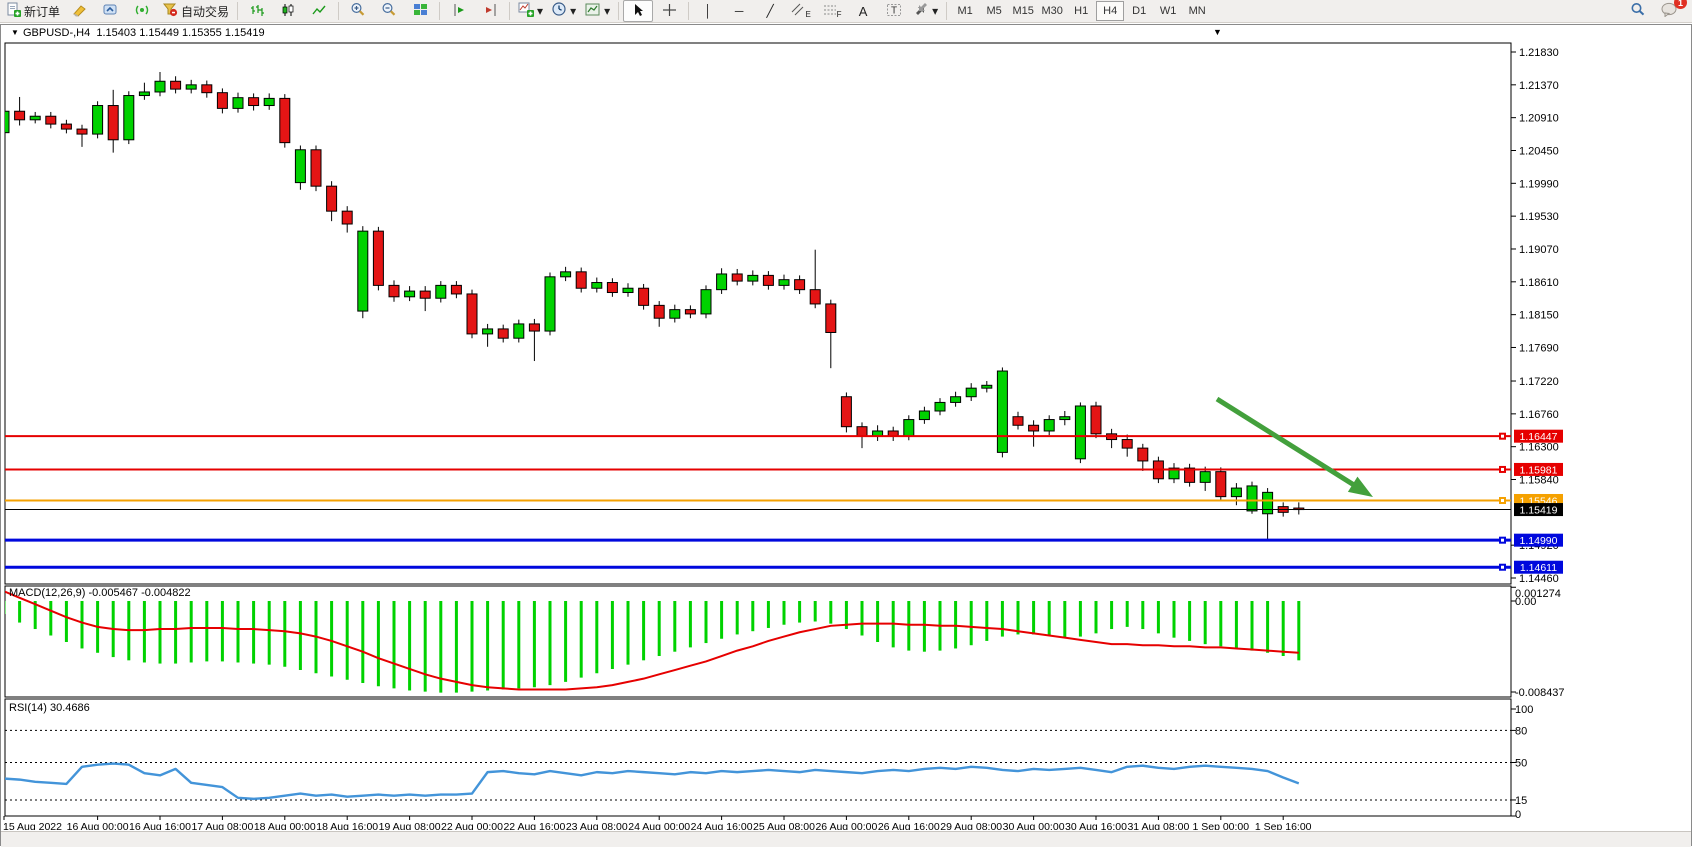 The height and width of the screenshot is (847, 1692). Describe the element at coordinates (1110, 11) in the screenshot. I see `timeframe-h4: H4` at that location.